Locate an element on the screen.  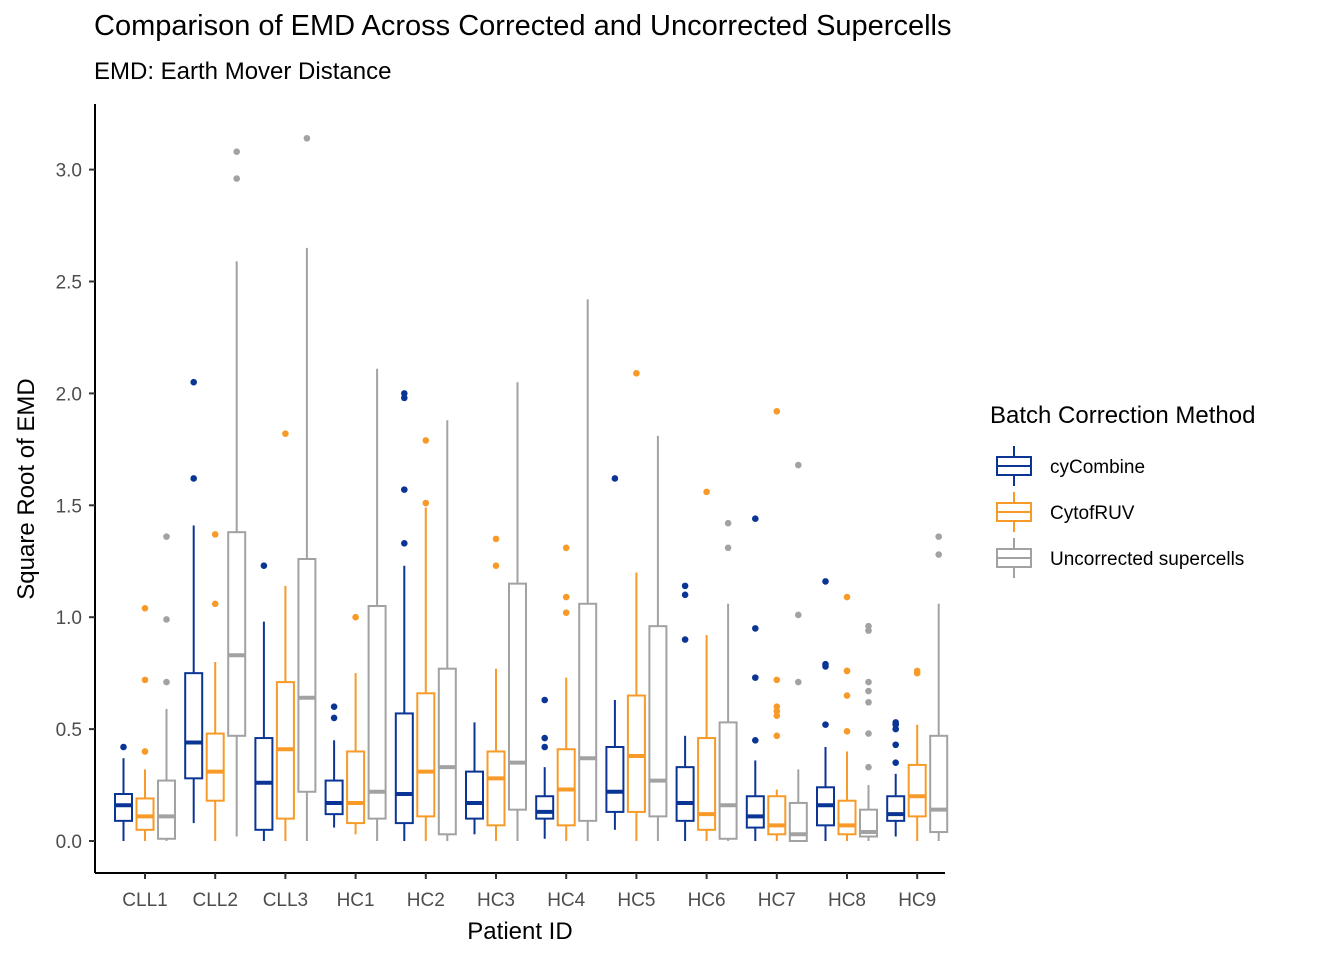
y-tick-label: 1.5 is located at coordinates (69, 506).